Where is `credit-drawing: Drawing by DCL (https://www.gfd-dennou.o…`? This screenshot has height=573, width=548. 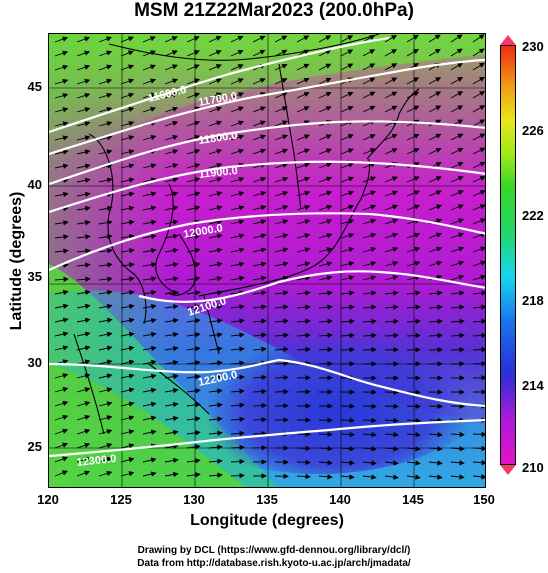 credit-drawing: Drawing by DCL (https://www.gfd-dennou.o… is located at coordinates (274, 550).